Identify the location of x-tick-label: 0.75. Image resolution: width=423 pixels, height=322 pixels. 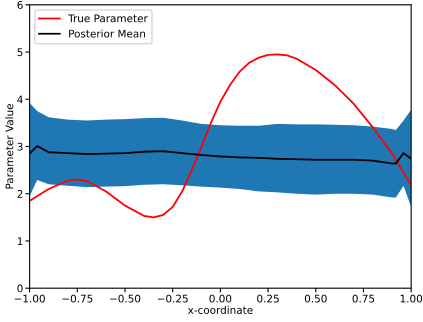
(363, 298).